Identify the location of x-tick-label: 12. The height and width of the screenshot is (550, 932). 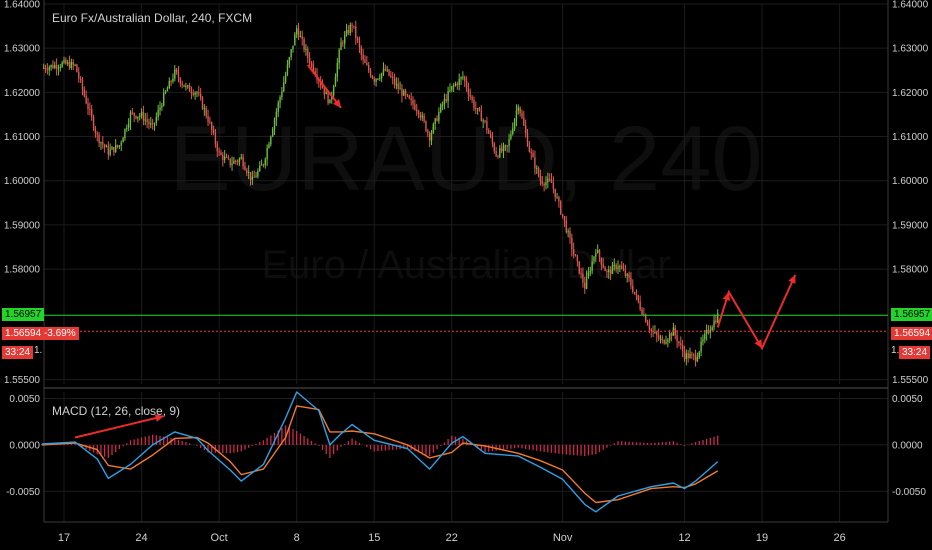
(684, 538).